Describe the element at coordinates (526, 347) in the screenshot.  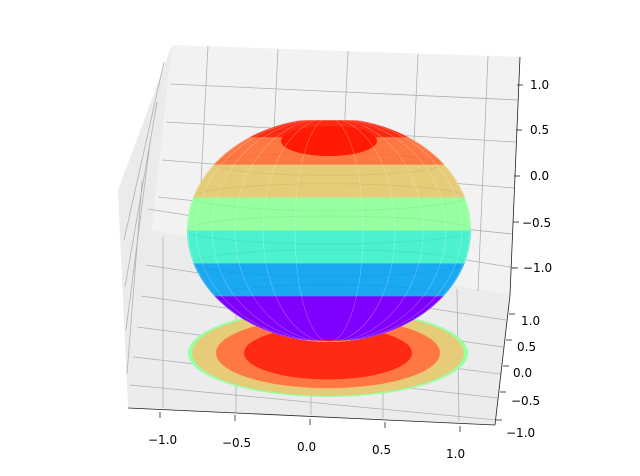
I see `y-tick-label: 0.5` at that location.